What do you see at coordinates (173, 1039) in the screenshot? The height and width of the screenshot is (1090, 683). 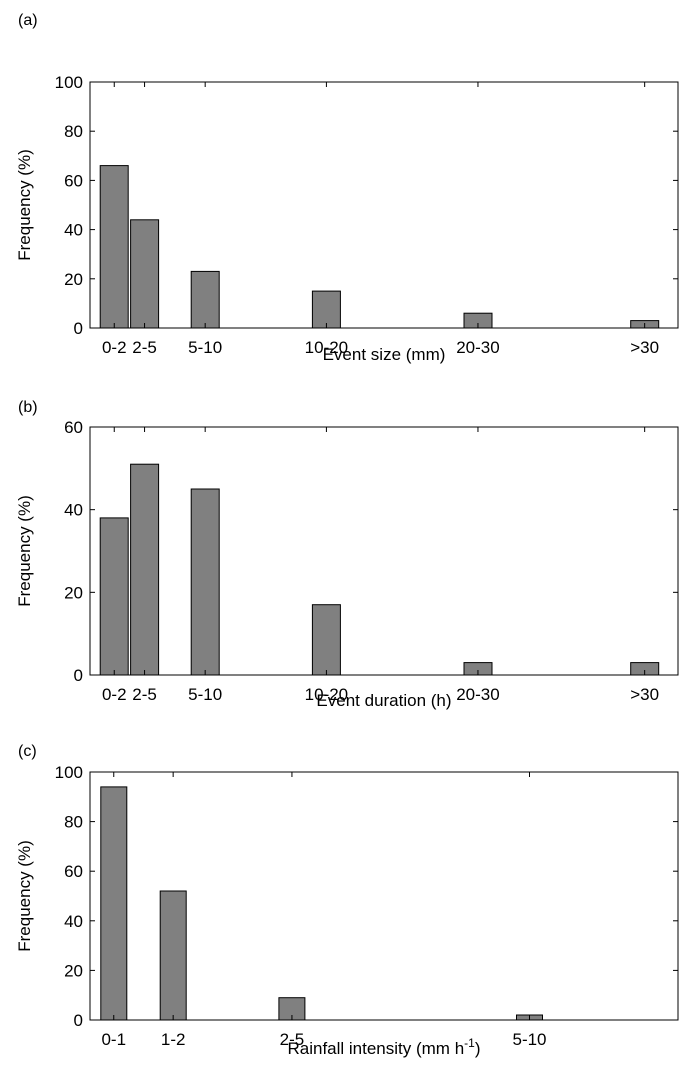 I see `x-tick-label: 1-2` at bounding box center [173, 1039].